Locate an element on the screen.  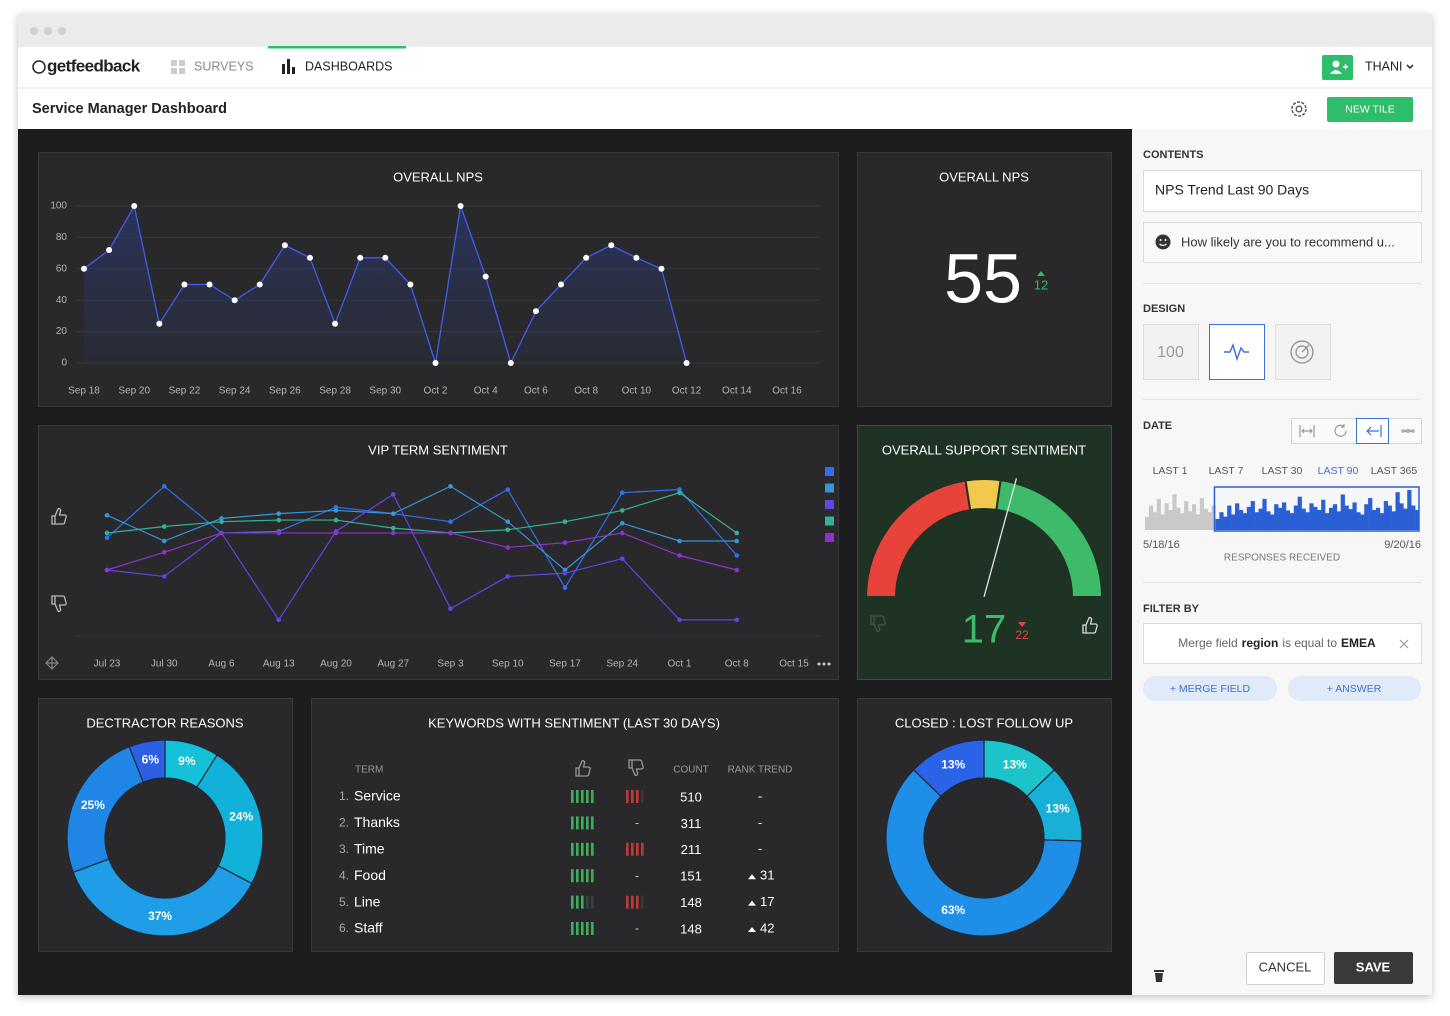
save-button is located at coordinates (1373, 968).